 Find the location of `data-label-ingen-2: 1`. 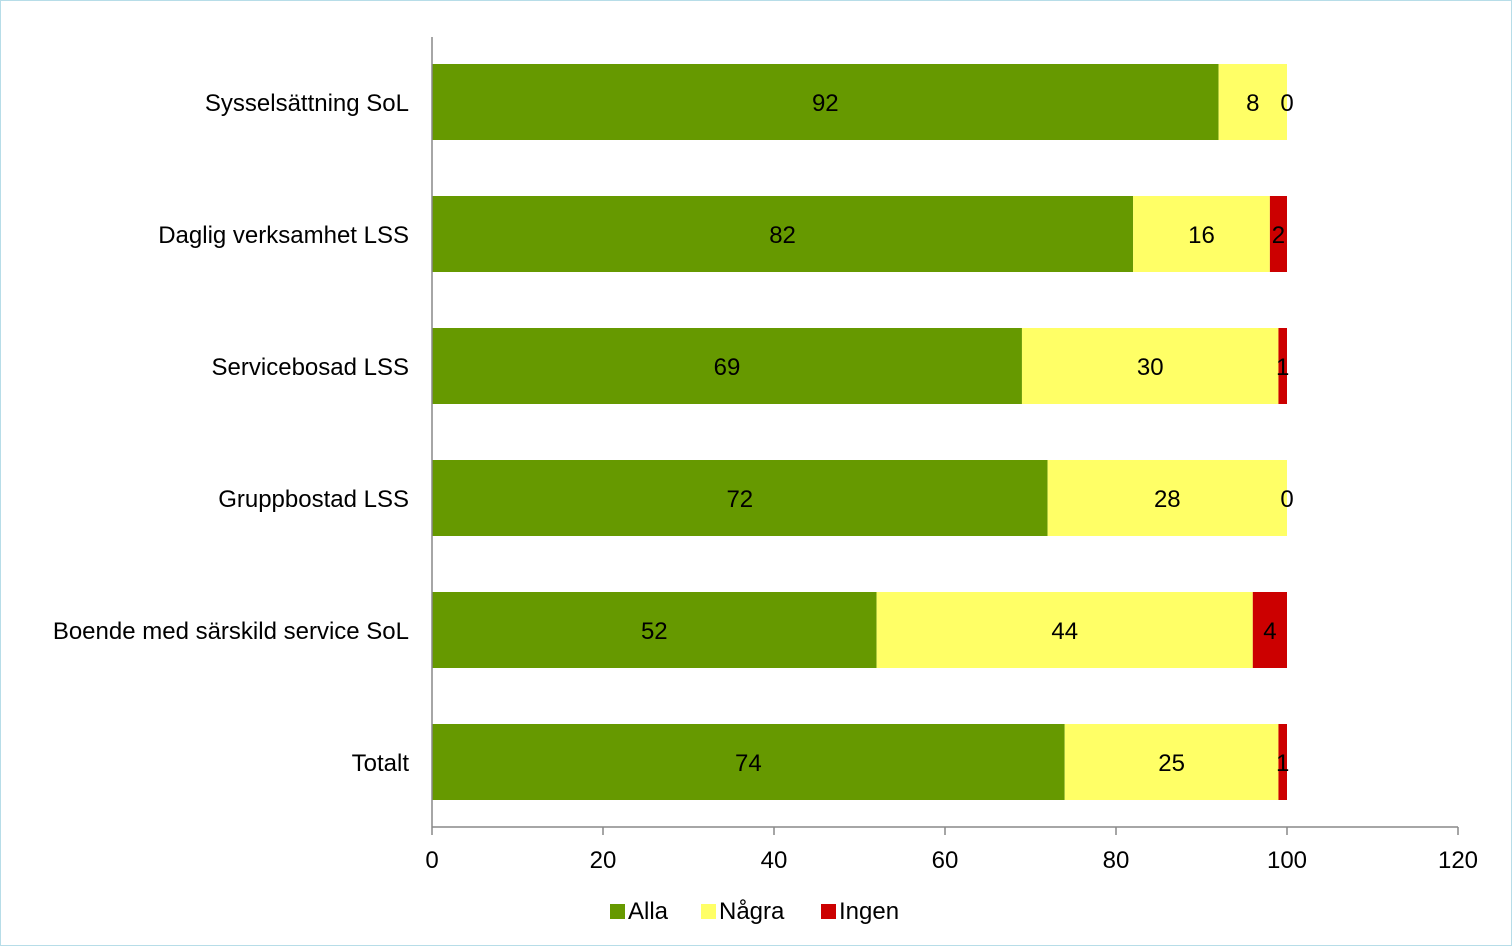

data-label-ingen-2: 1 is located at coordinates (1282, 367).